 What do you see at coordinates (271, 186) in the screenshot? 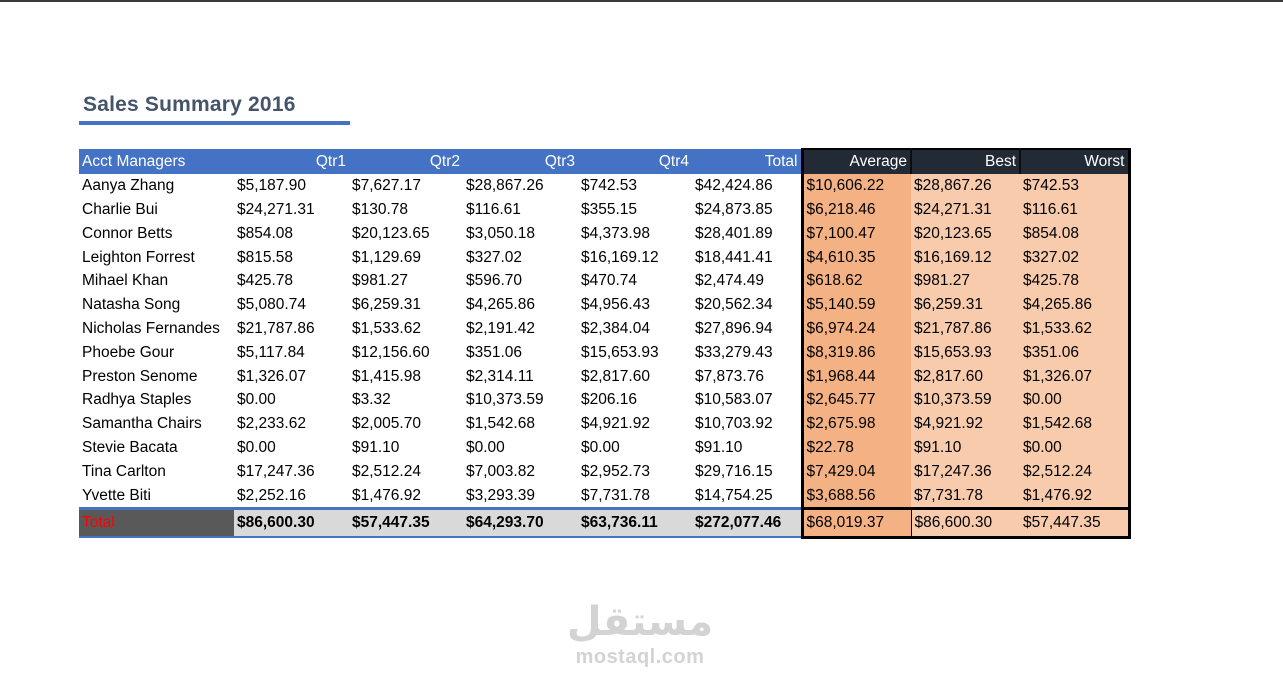
I see `cell-qtr1: $5,187.90` at bounding box center [271, 186].